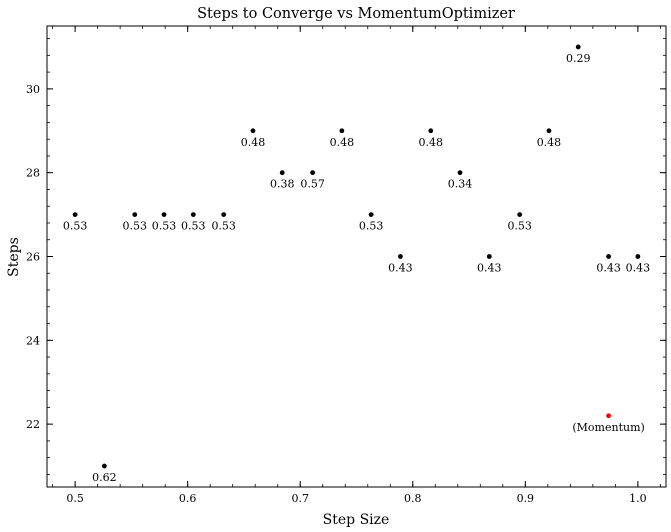  Describe the element at coordinates (14, 257) in the screenshot. I see `y-axis-label: Steps` at that location.